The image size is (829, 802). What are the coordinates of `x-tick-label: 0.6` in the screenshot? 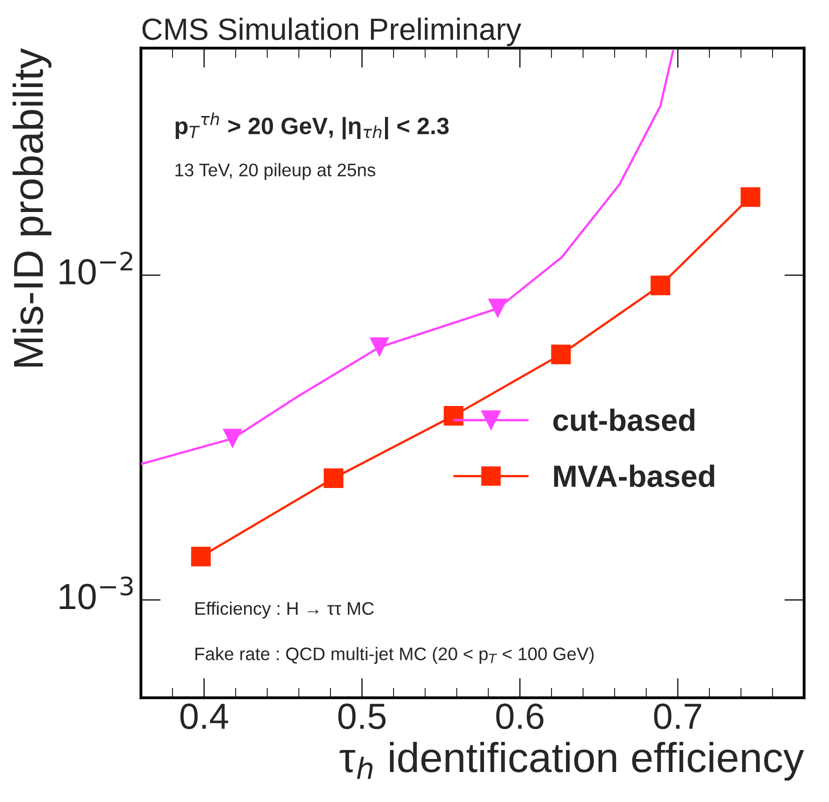 It's located at (520, 717).